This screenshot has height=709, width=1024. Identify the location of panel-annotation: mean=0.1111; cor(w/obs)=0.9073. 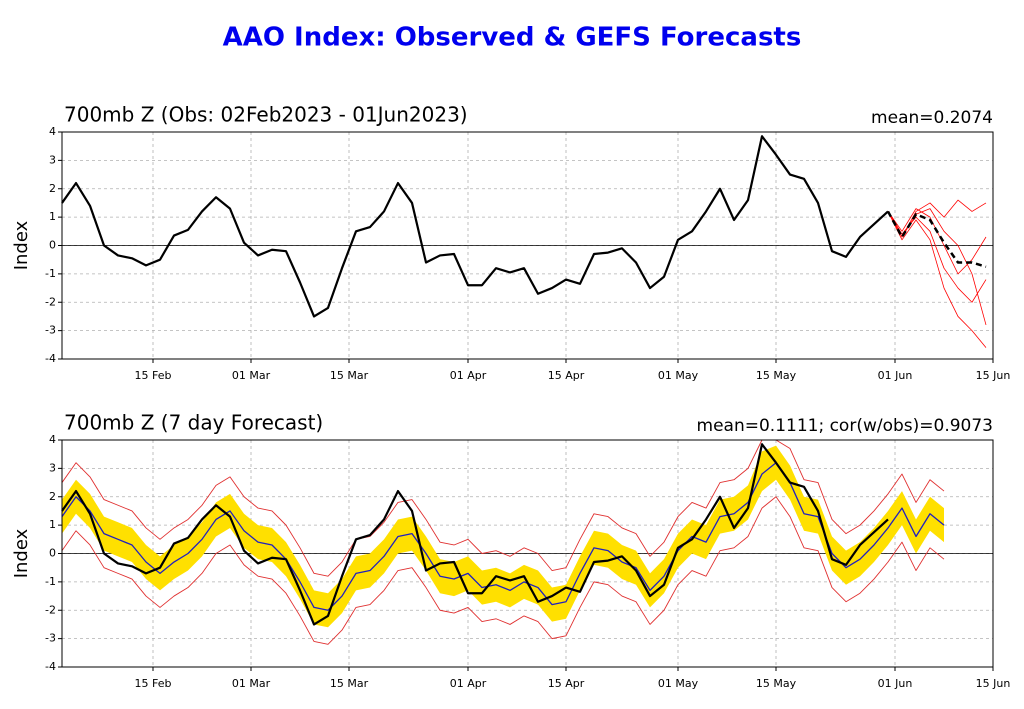
(845, 426).